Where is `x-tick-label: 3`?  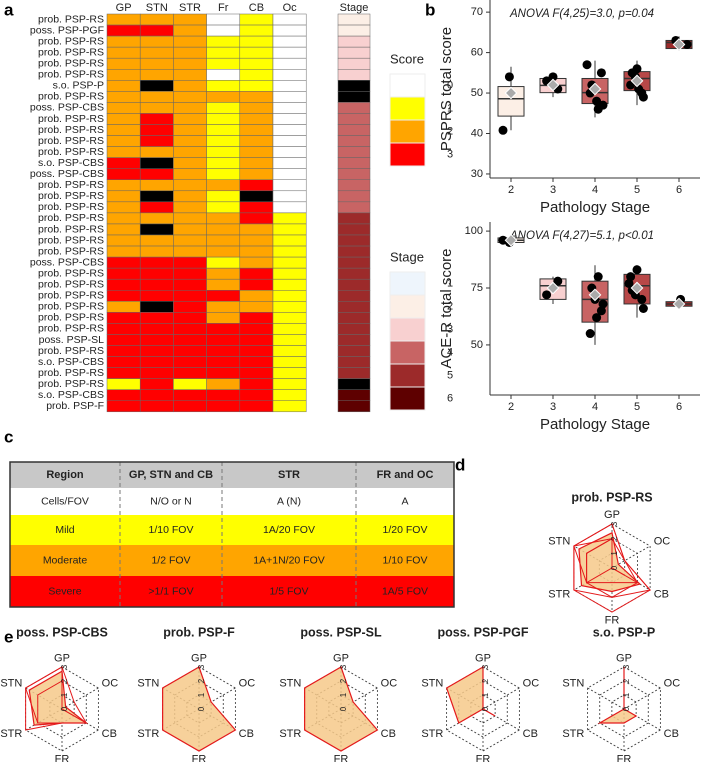 x-tick-label: 3 is located at coordinates (553, 190).